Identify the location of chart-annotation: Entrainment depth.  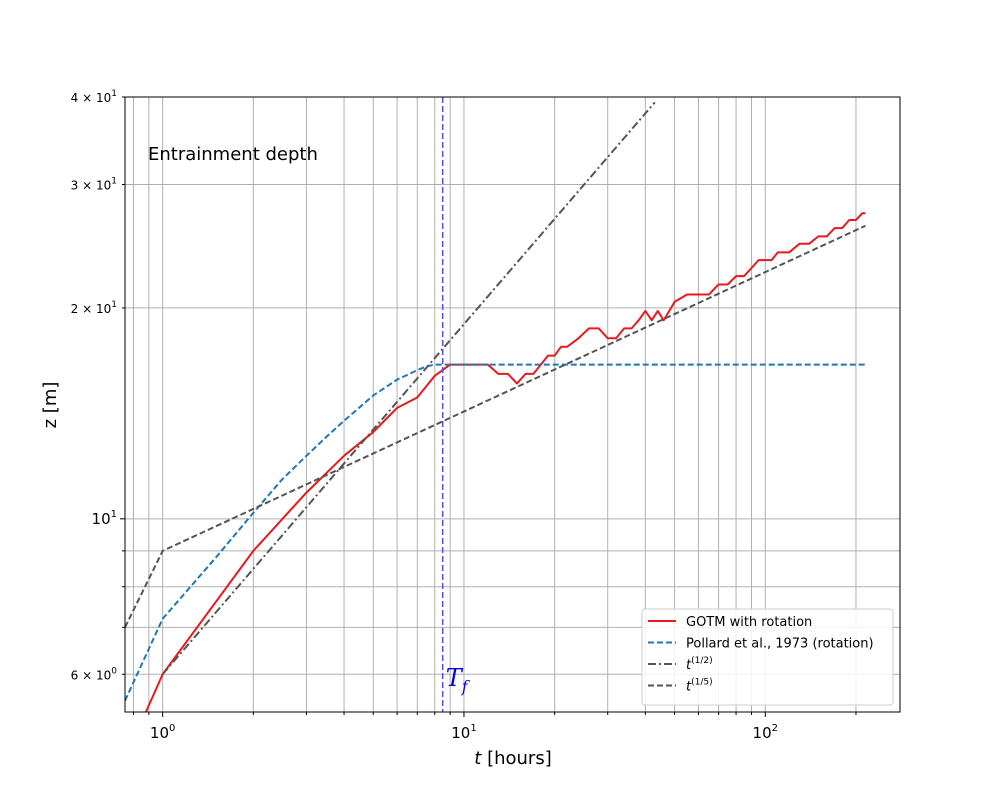
(233, 154).